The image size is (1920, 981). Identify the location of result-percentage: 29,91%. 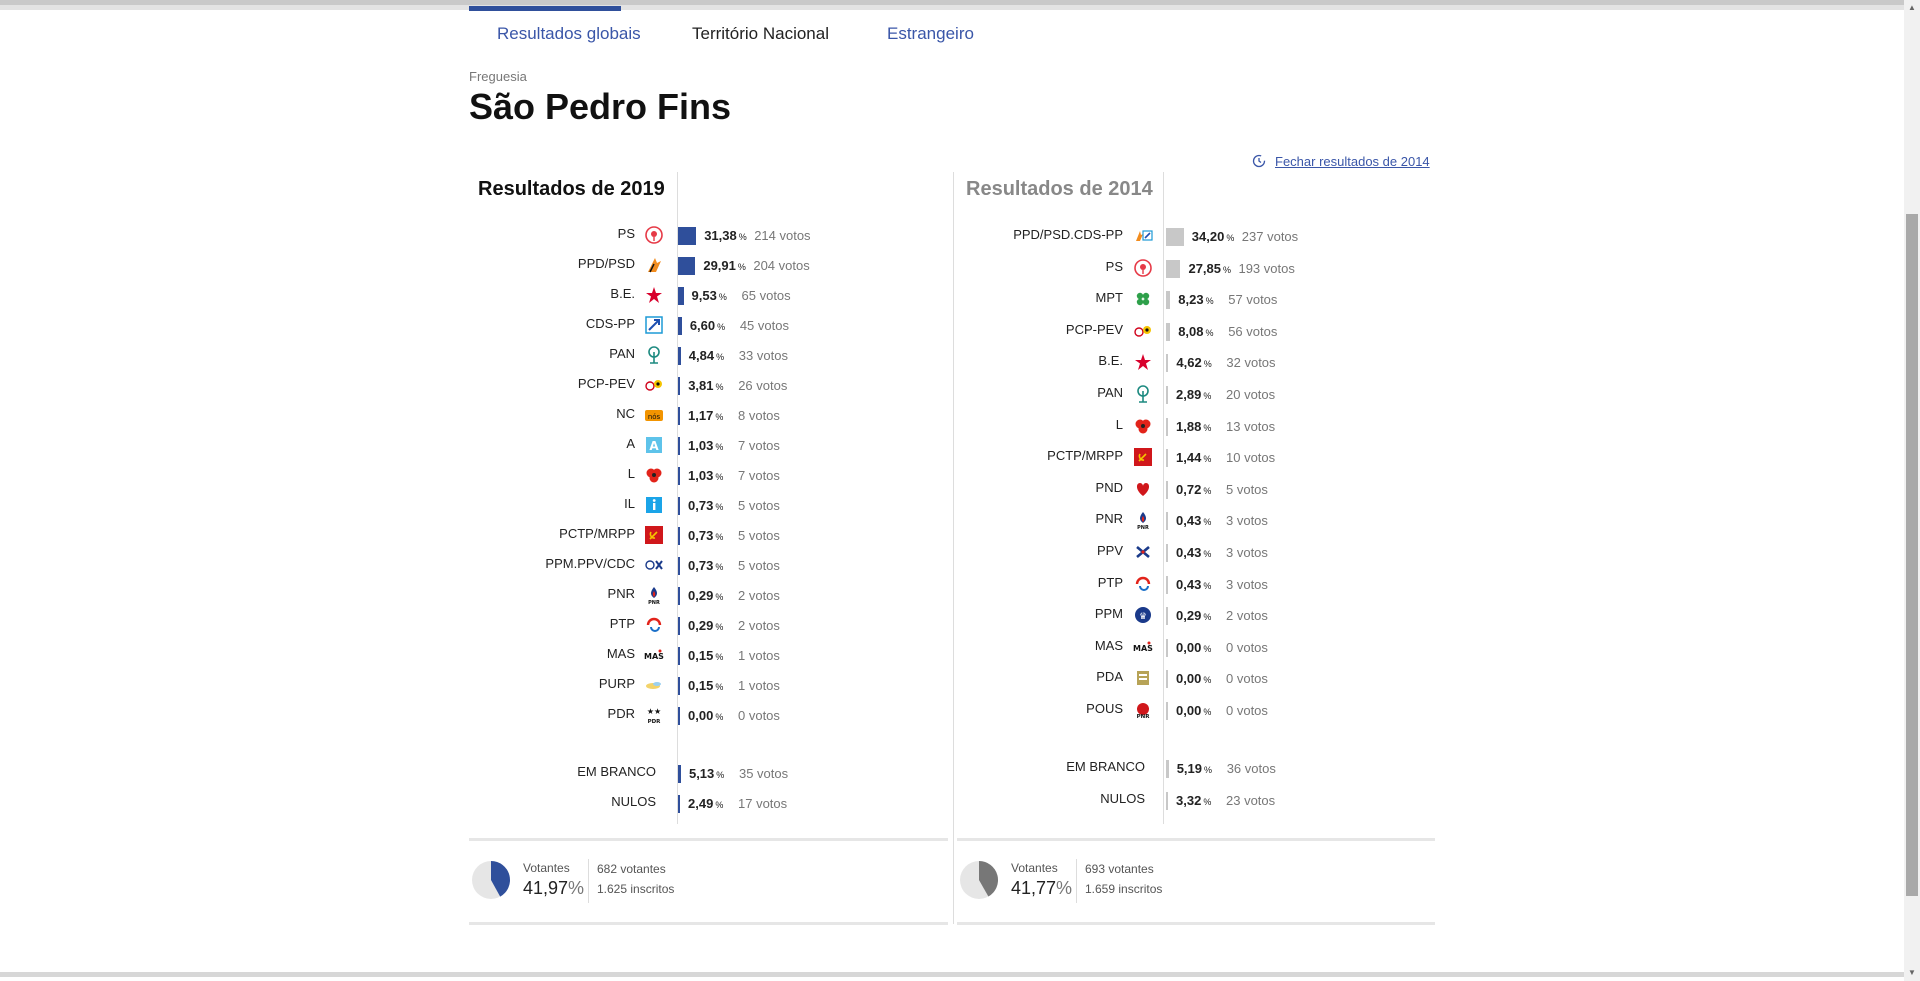
(724, 265).